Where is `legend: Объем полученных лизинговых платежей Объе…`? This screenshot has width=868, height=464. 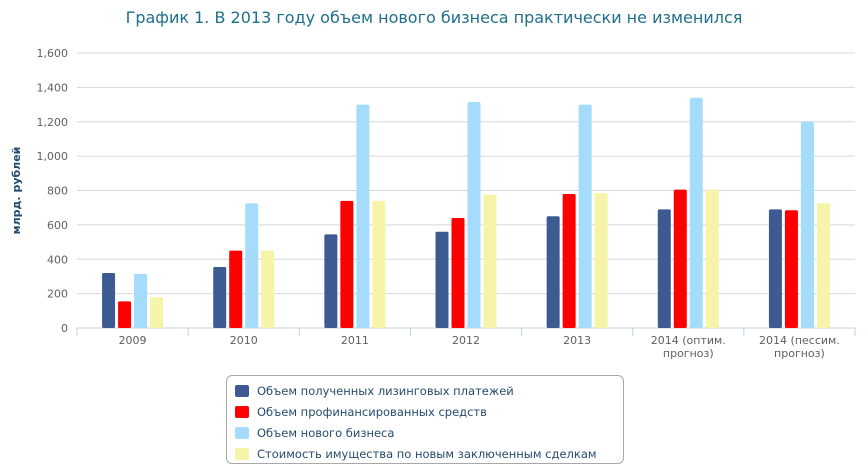 legend: Объем полученных лизинговых платежей Объе… is located at coordinates (425, 419).